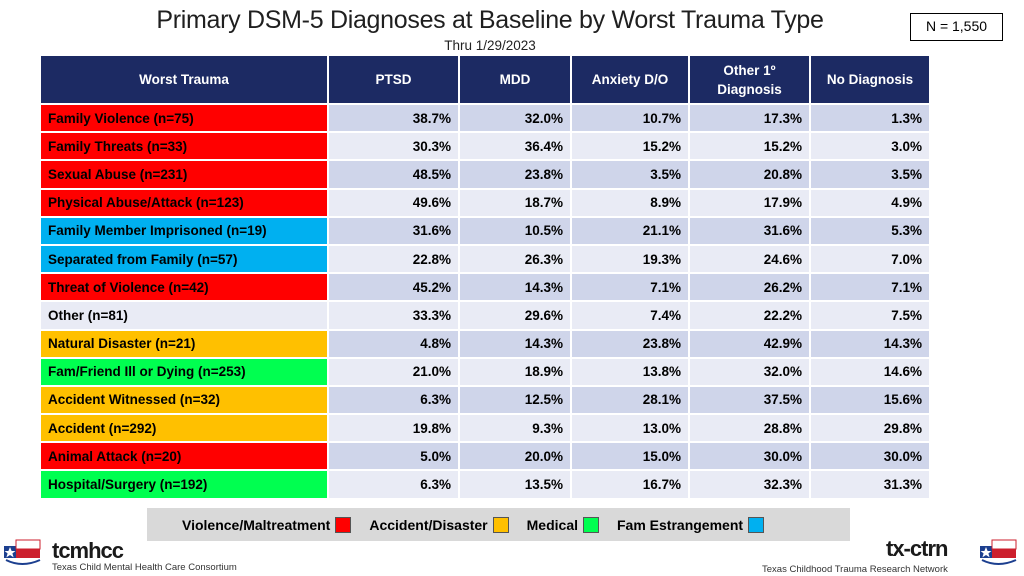 This screenshot has height=576, width=1024. What do you see at coordinates (394, 203) in the screenshot?
I see `percent-cell: 49.6%` at bounding box center [394, 203].